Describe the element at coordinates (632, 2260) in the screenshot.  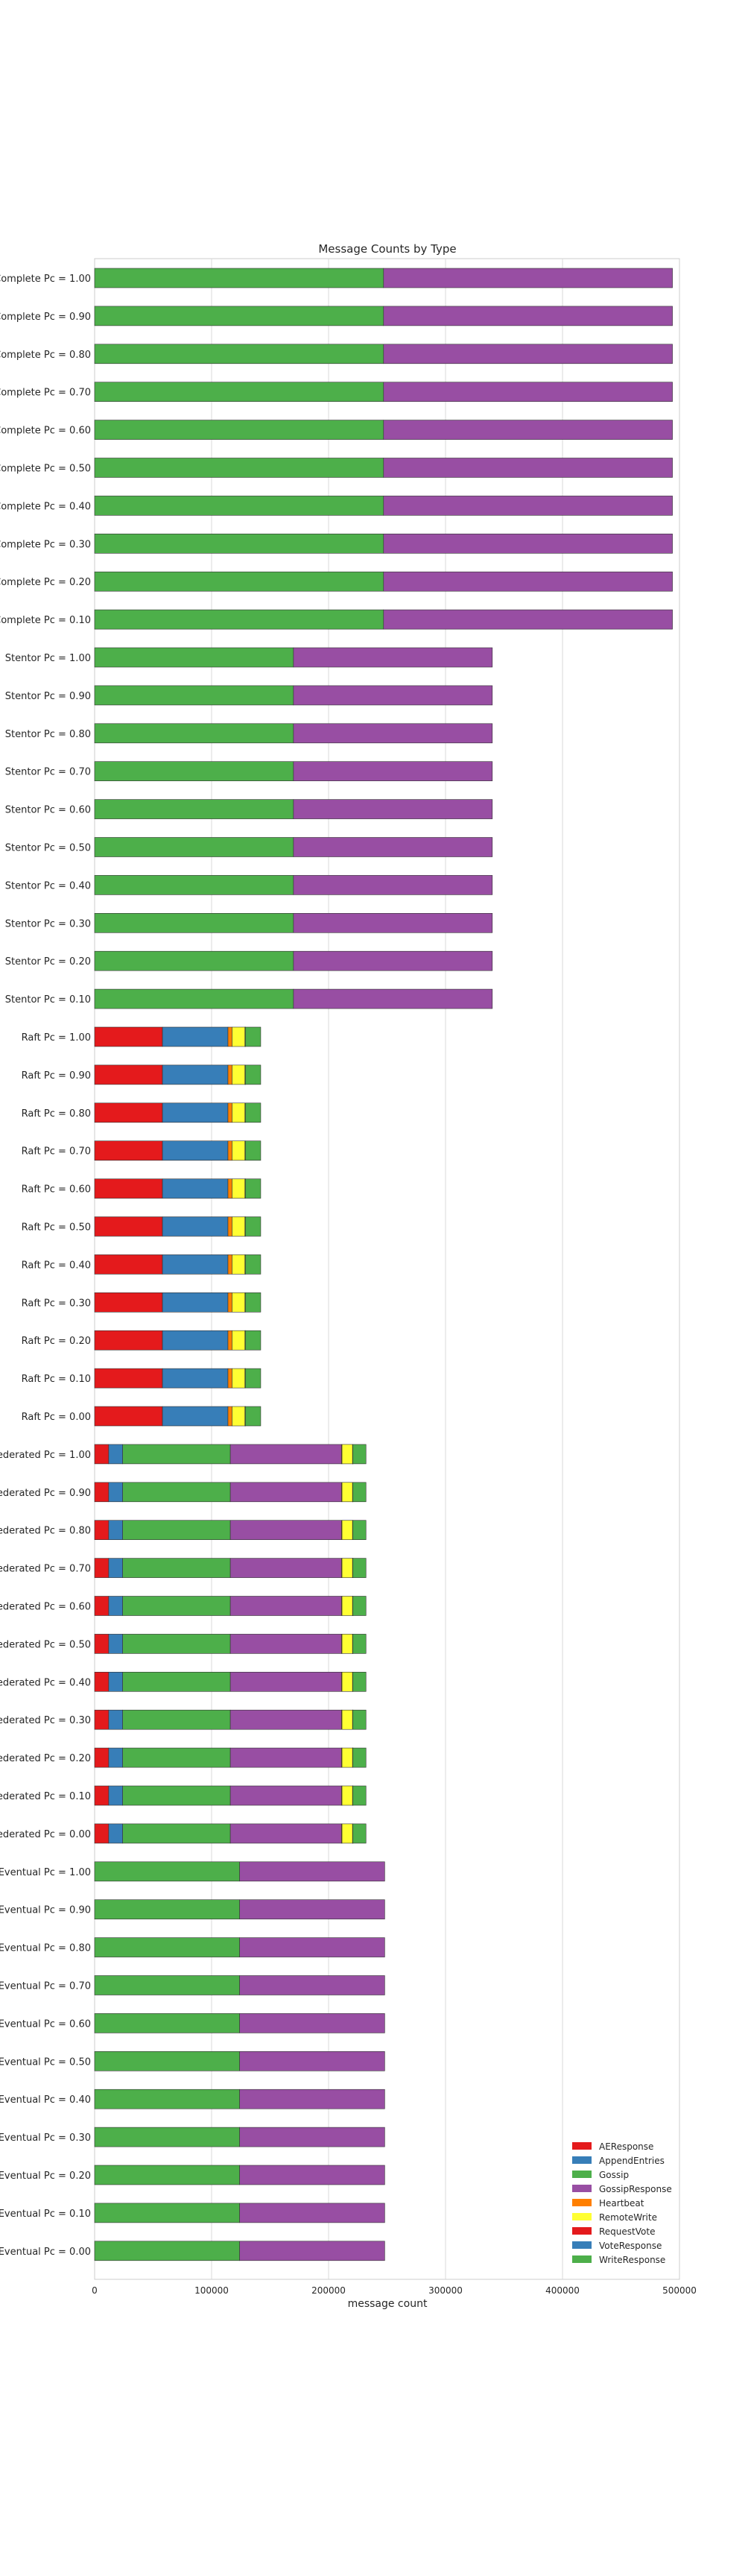
I see `legend-label: WriteResponse` at that location.